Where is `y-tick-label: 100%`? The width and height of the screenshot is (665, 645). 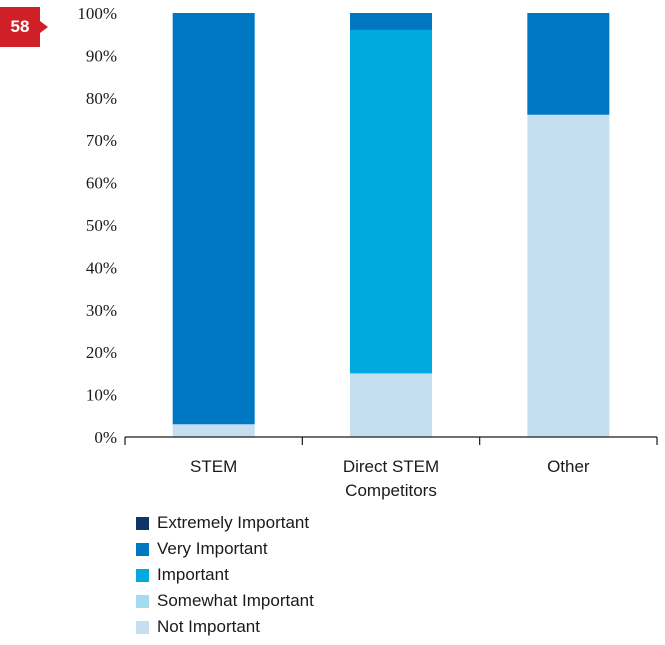 y-tick-label: 100% is located at coordinates (97, 13).